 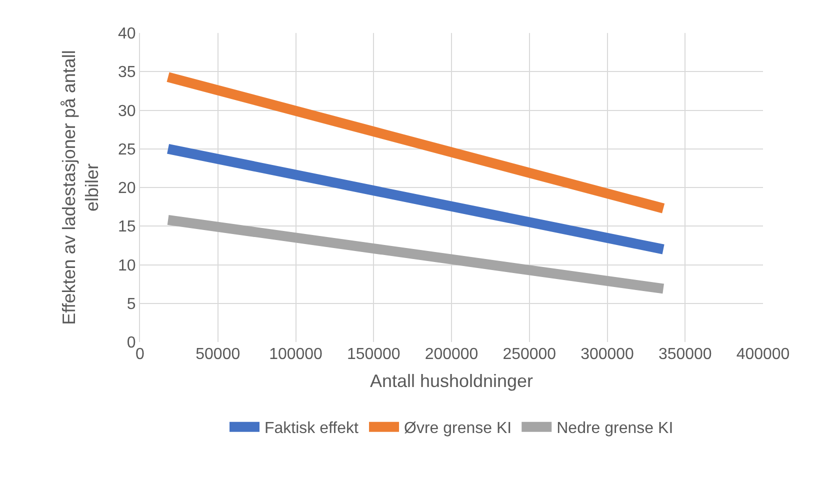 I want to click on y-tick-label: 5, so click(x=131, y=304).